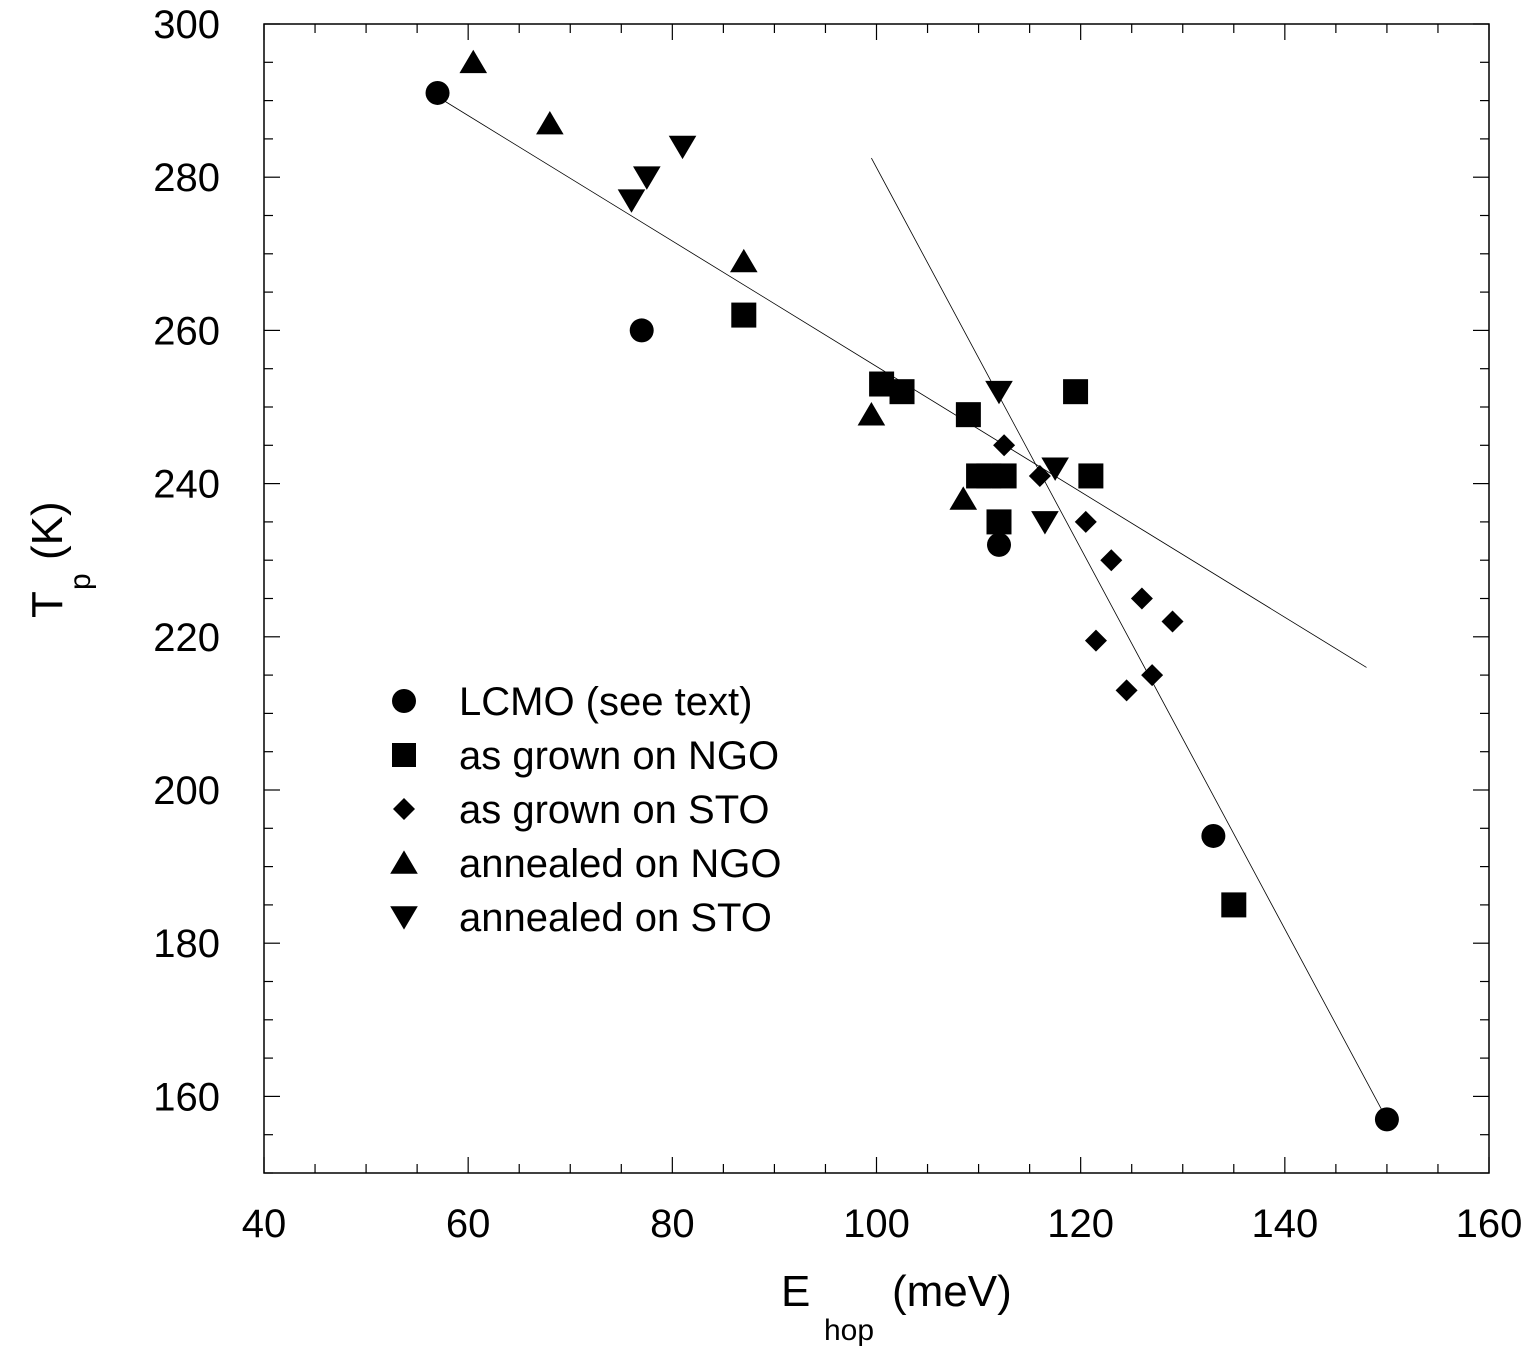  I want to click on svg-text:Tp(K): Tp (K), so click(60, 559).